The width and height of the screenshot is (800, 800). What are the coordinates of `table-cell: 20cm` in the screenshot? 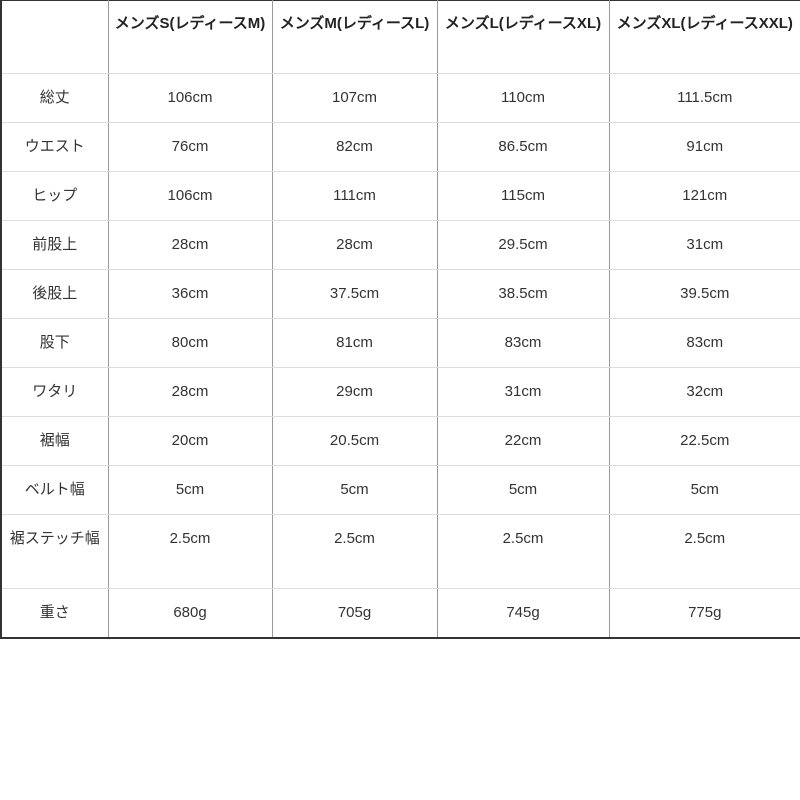 It's located at (190, 441).